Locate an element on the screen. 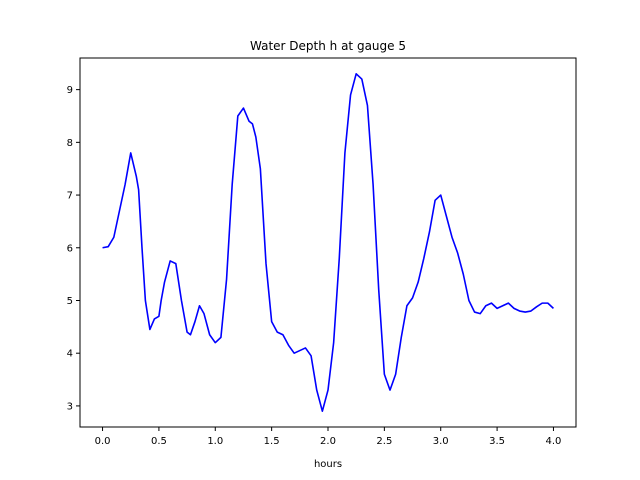 The height and width of the screenshot is (480, 640). y-tick-label: 5 is located at coordinates (70, 301).